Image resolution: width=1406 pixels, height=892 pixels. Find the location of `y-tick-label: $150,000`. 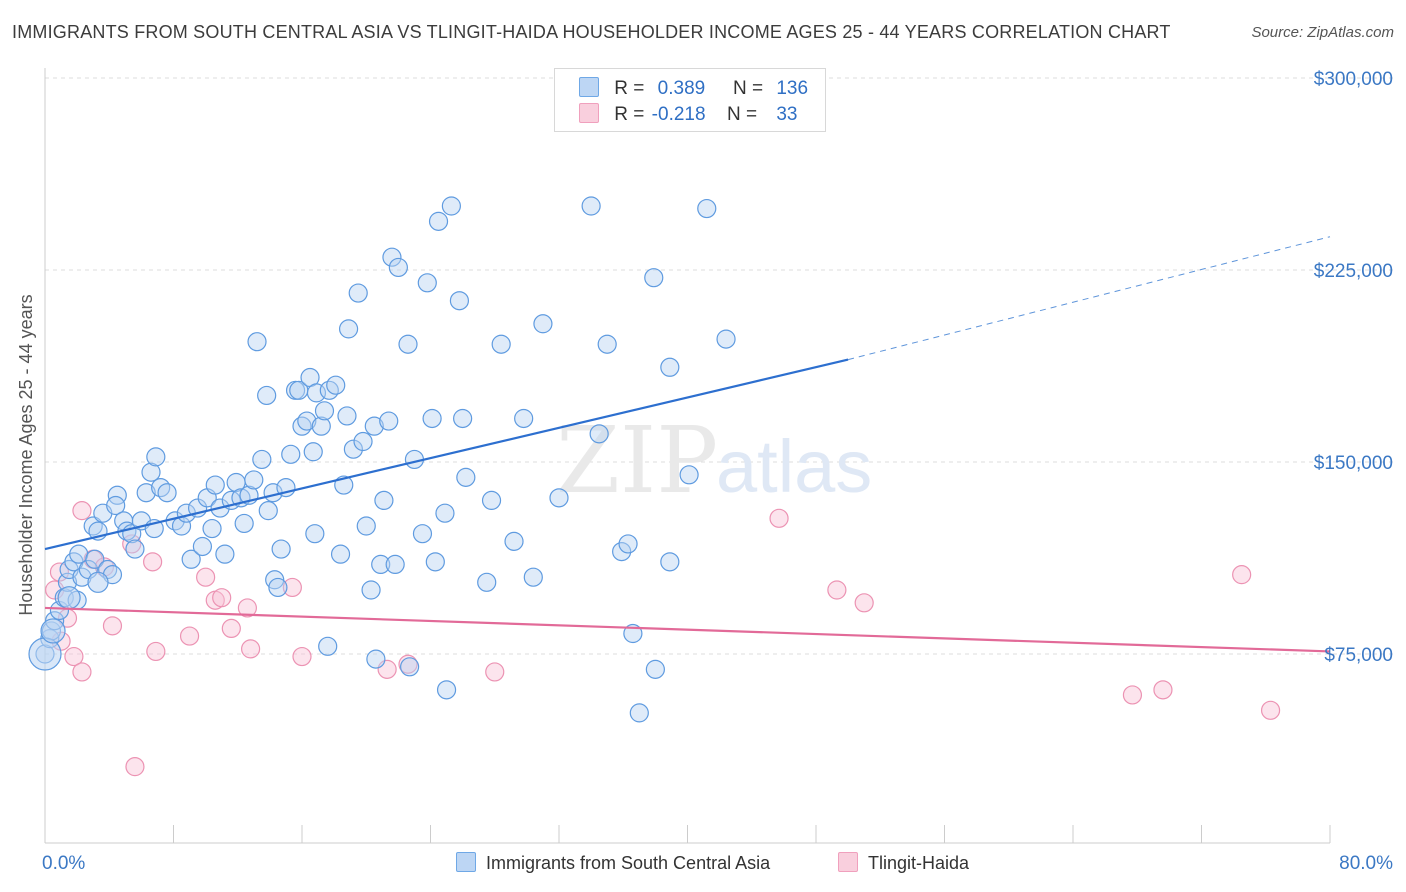

y-tick-label: $150,000 is located at coordinates (1353, 463).